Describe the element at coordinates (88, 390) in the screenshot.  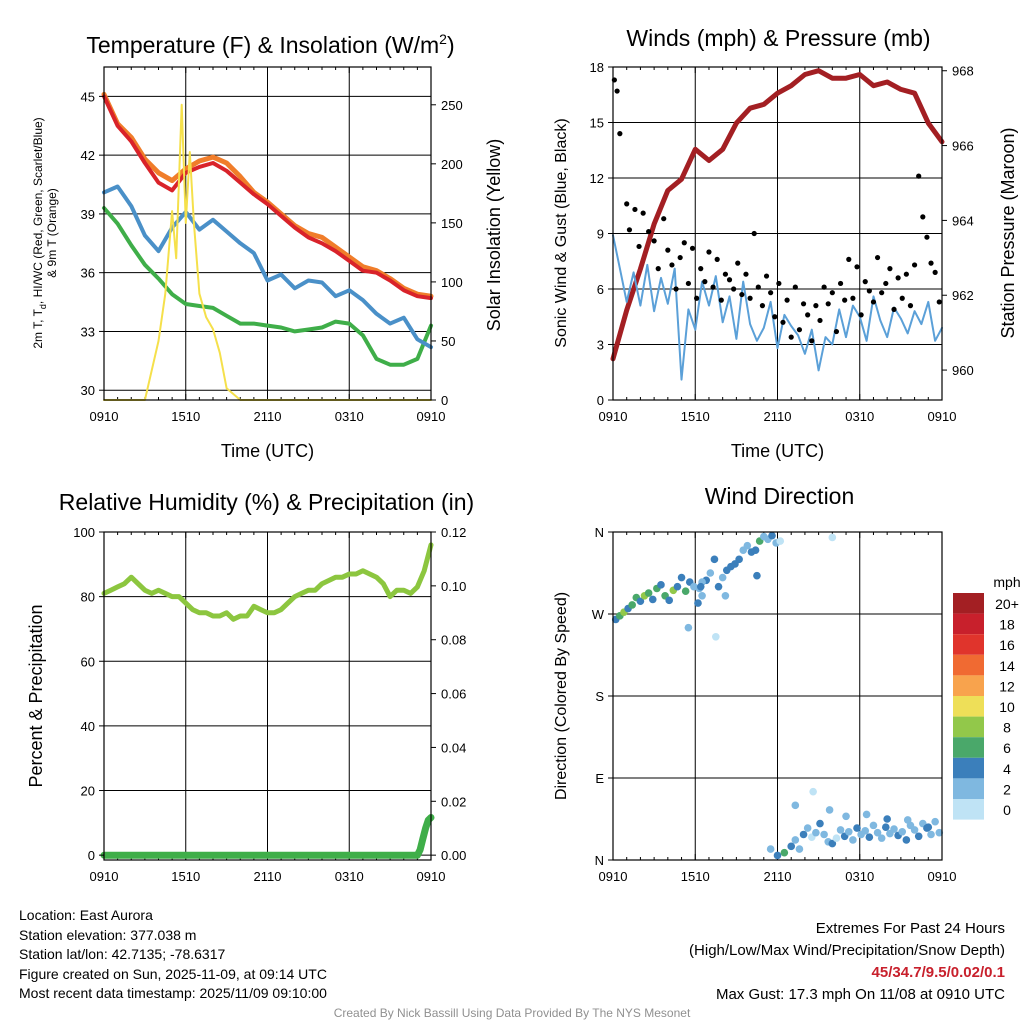
I see `y-tick-label: 30` at that location.